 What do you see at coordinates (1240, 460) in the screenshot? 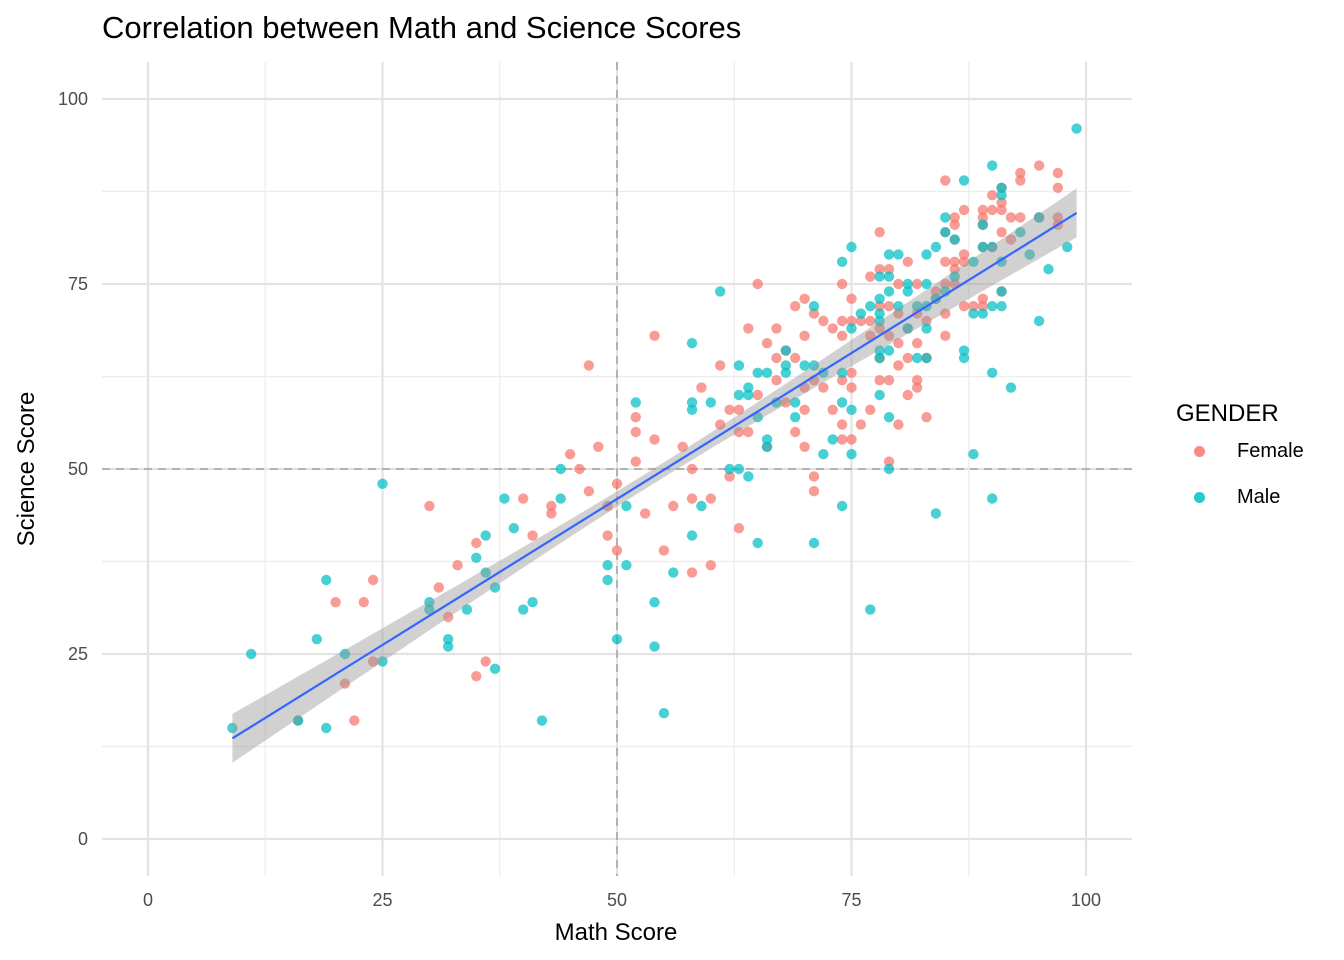
I see `legend: GENDER Female Male` at bounding box center [1240, 460].